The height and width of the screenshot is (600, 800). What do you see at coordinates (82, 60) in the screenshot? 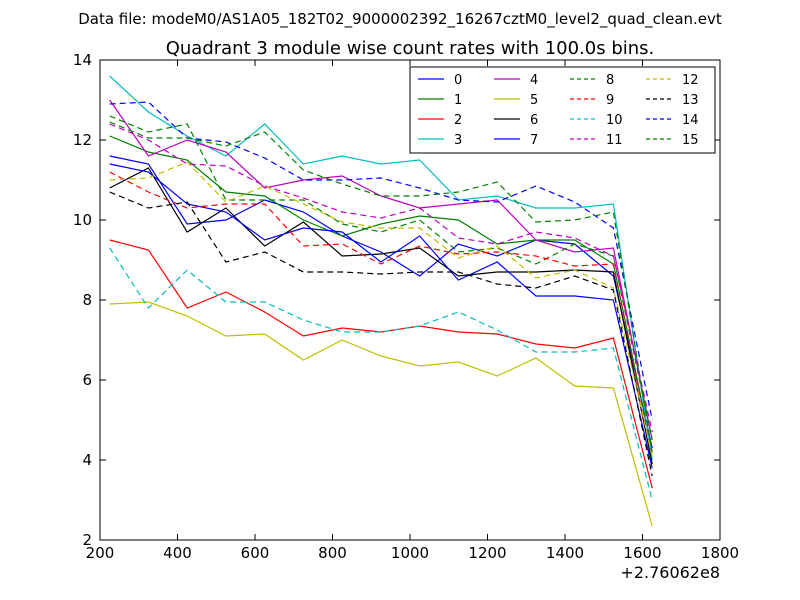
I see `y-tick-label: 14` at bounding box center [82, 60].